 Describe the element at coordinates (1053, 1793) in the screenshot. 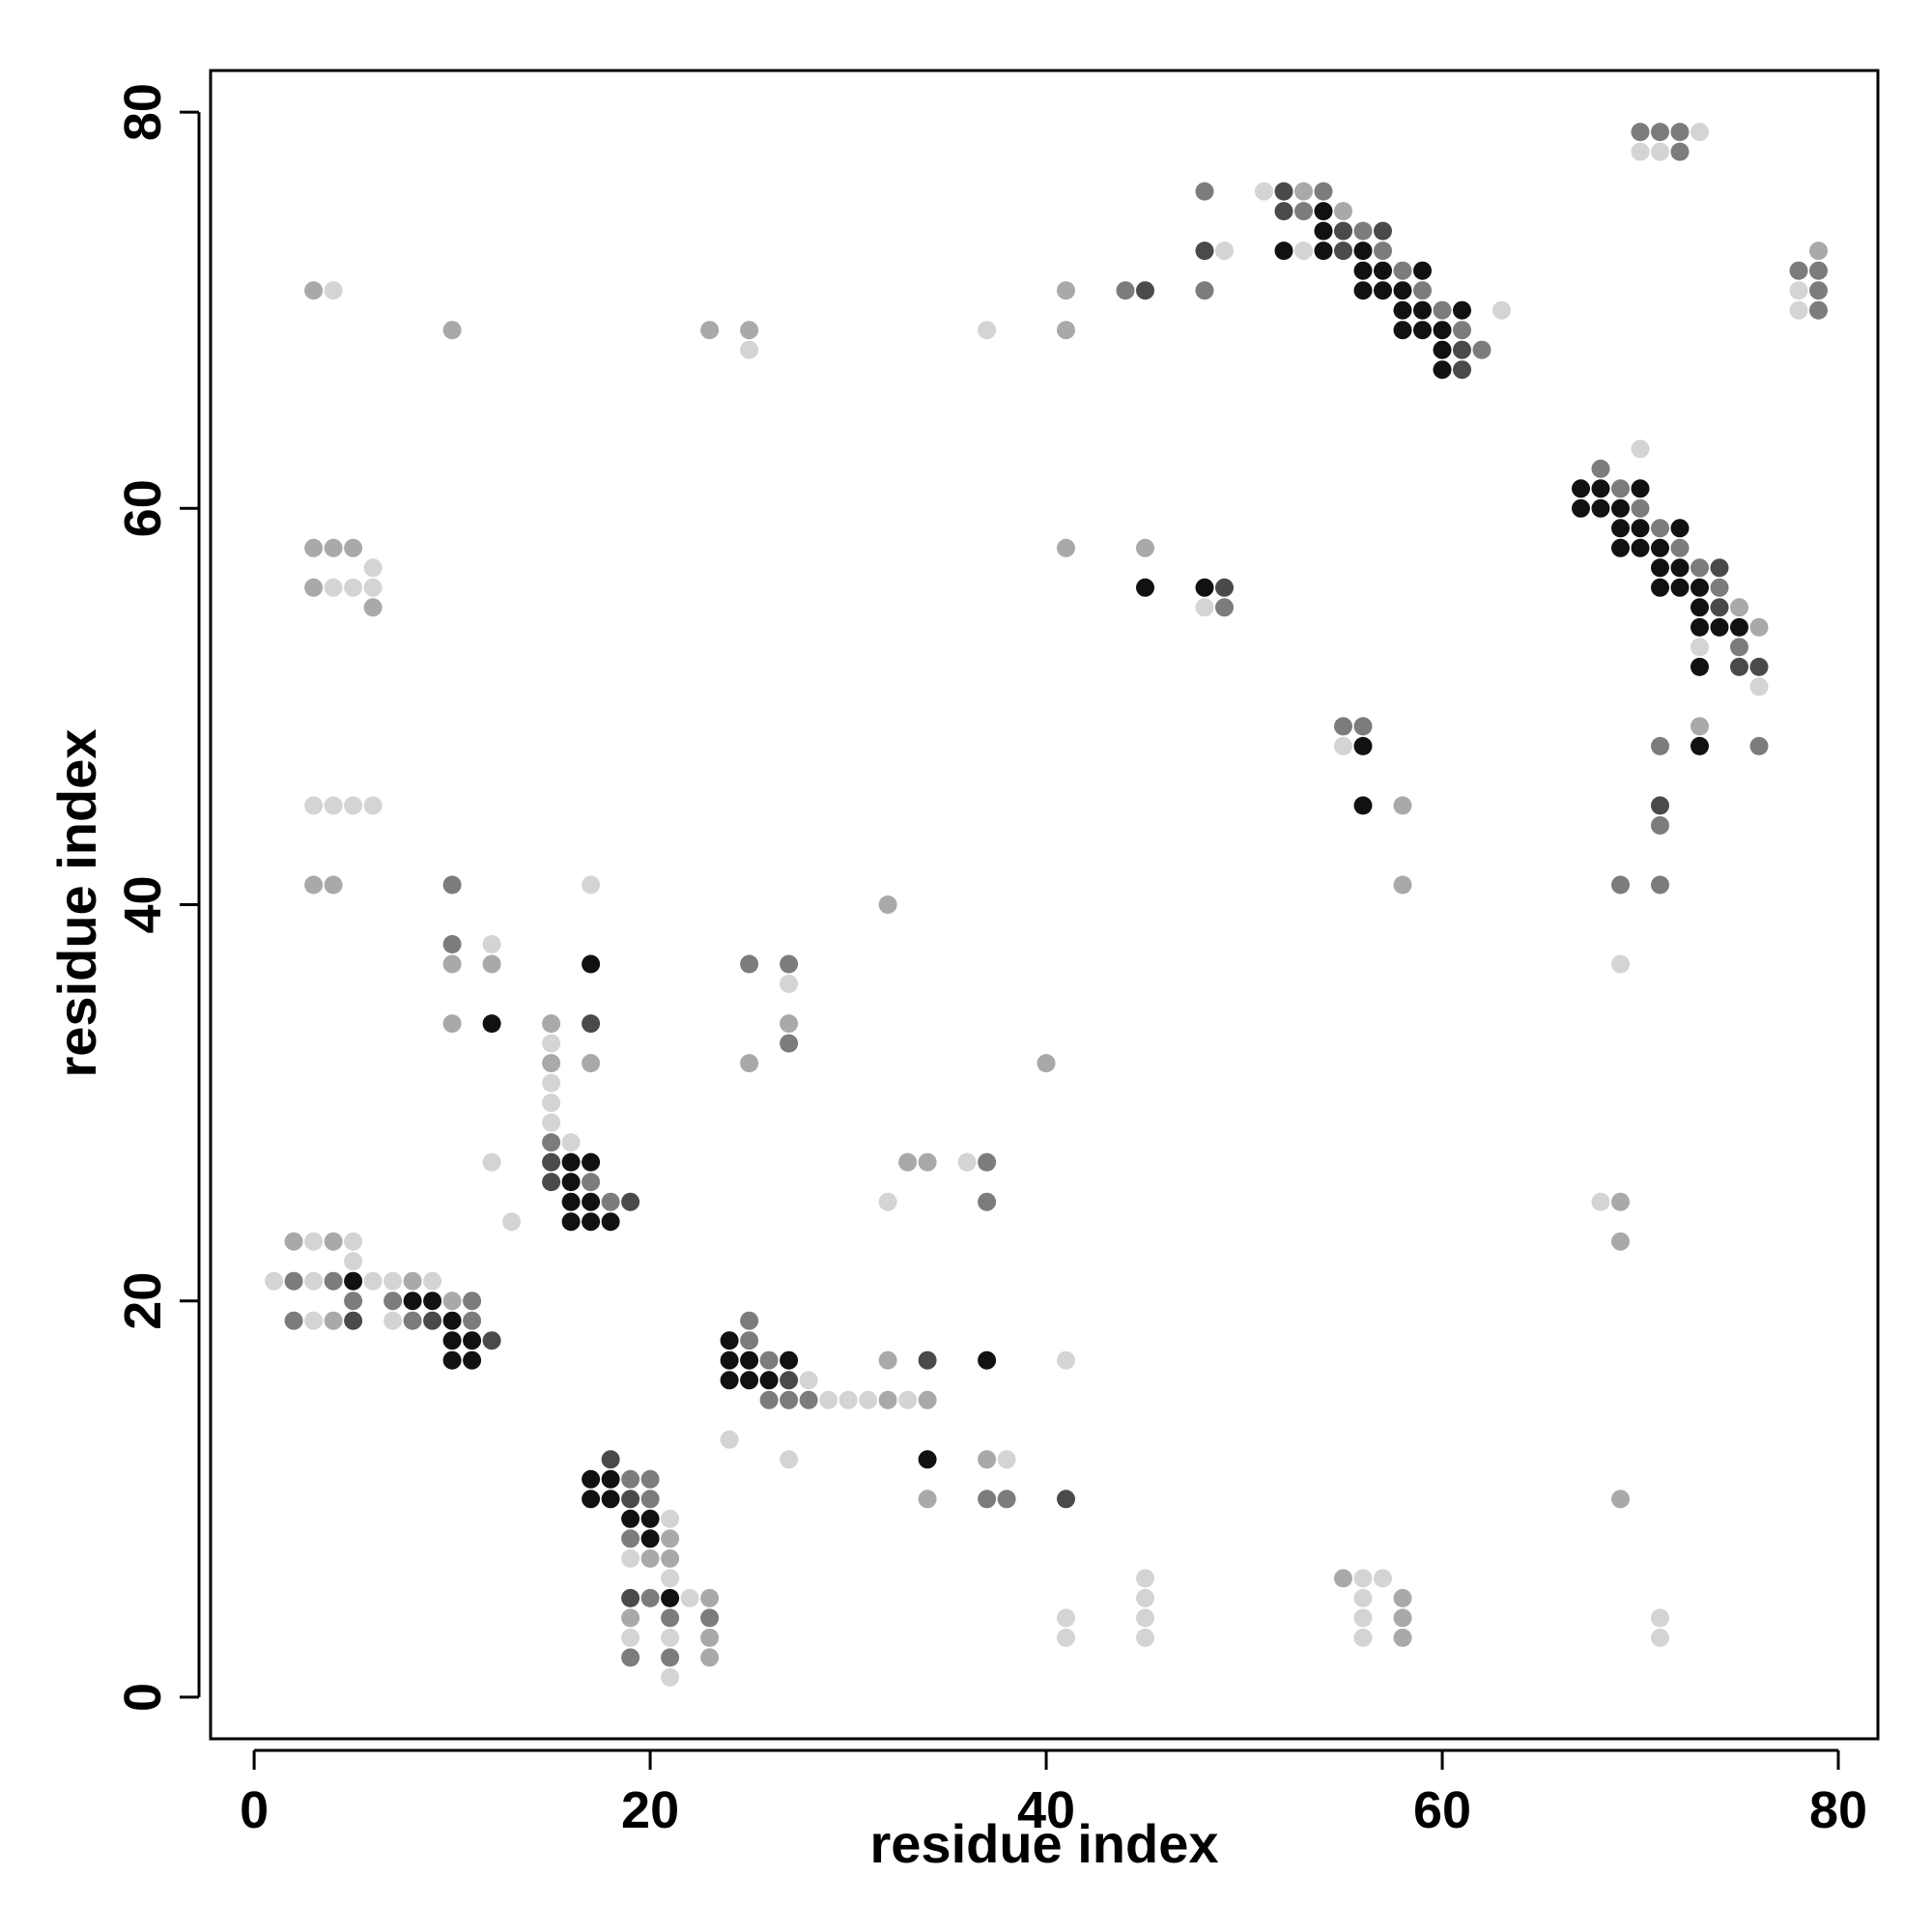

I see `x-axis: 0 20 40 60 80` at that location.